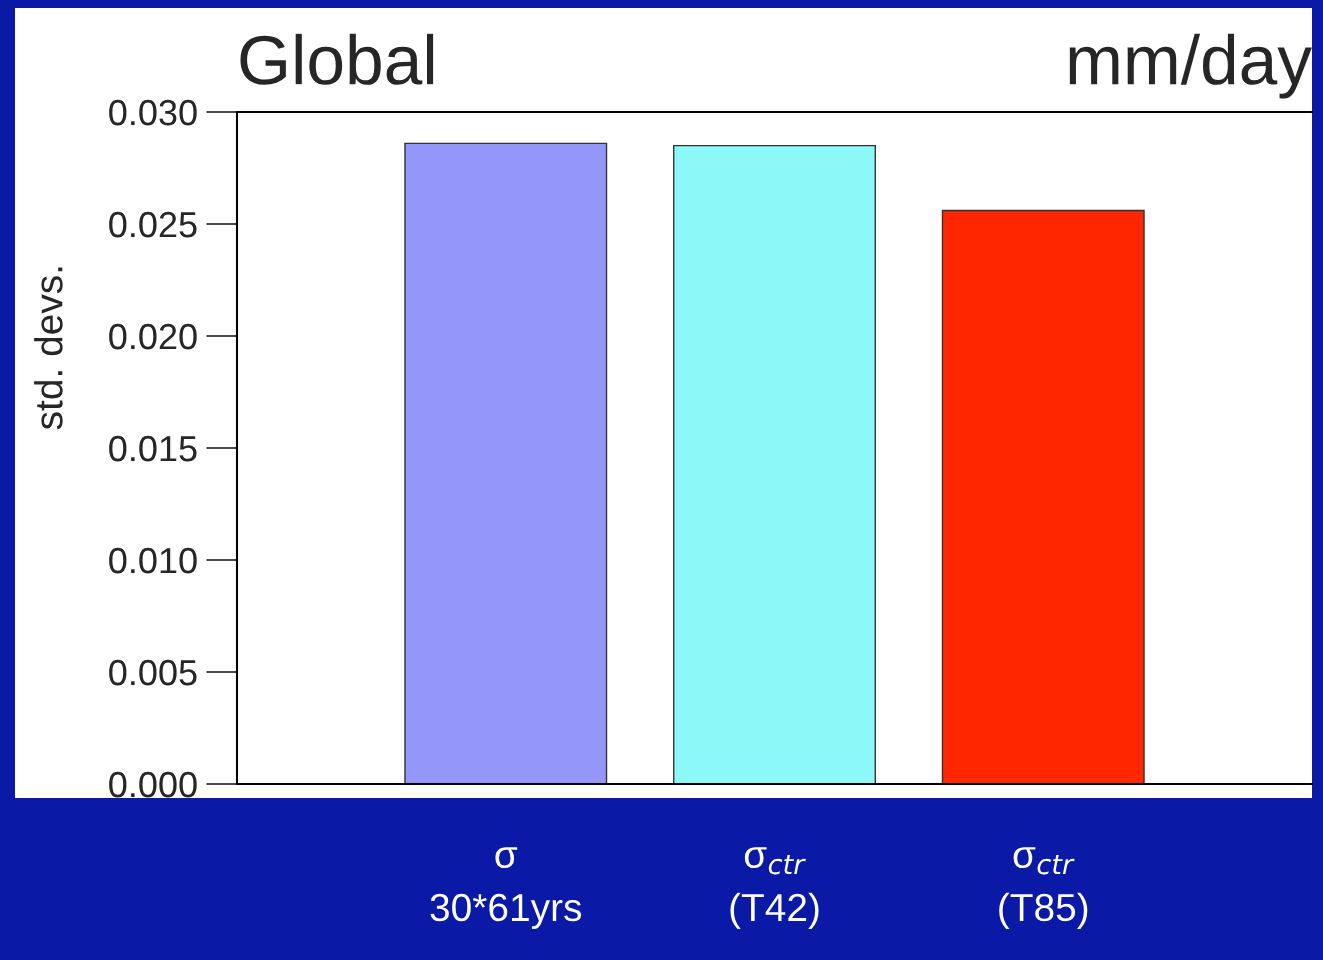  I want to click on y-tick-label: 0.030, so click(153, 112).